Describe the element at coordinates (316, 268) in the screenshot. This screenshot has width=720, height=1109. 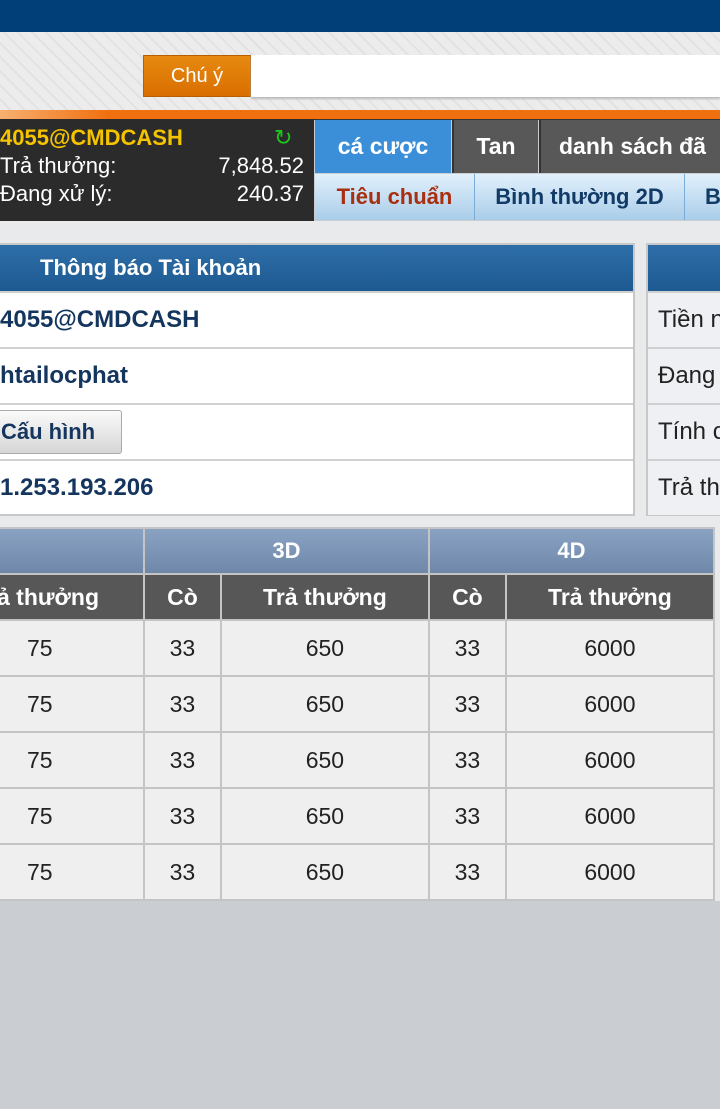
I see `account-info-title: Thông báo Tài khoản` at that location.